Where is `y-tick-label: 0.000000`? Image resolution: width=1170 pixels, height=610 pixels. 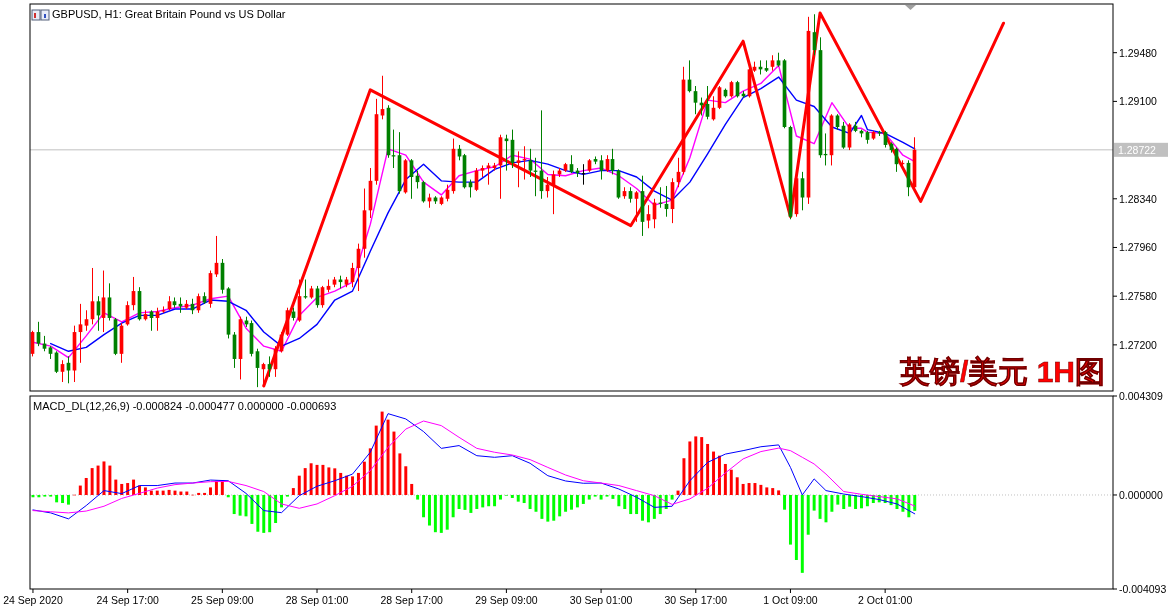
y-tick-label: 0.000000 is located at coordinates (1141, 494).